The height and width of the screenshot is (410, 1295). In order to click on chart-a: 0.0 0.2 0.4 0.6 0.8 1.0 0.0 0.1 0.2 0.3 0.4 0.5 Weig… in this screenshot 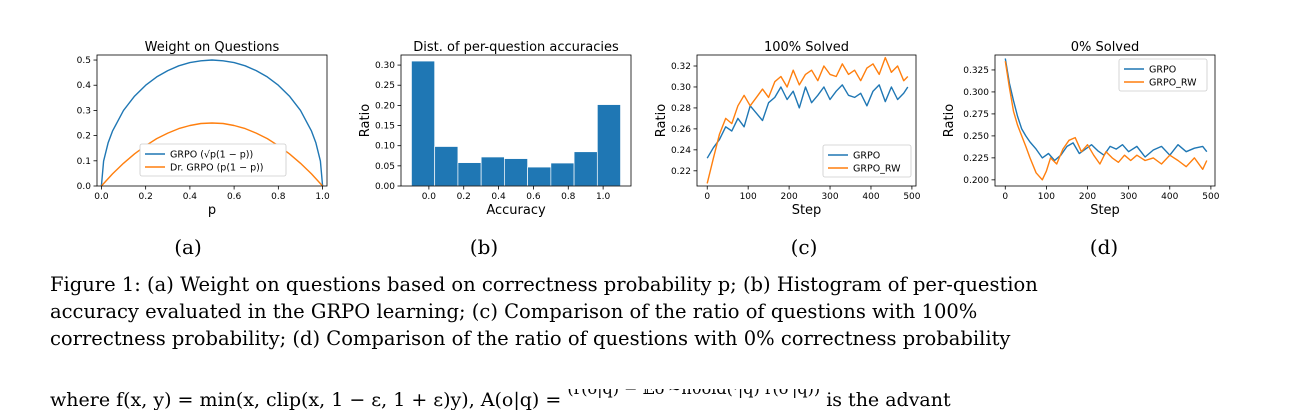, I will do `click(203, 129)`.